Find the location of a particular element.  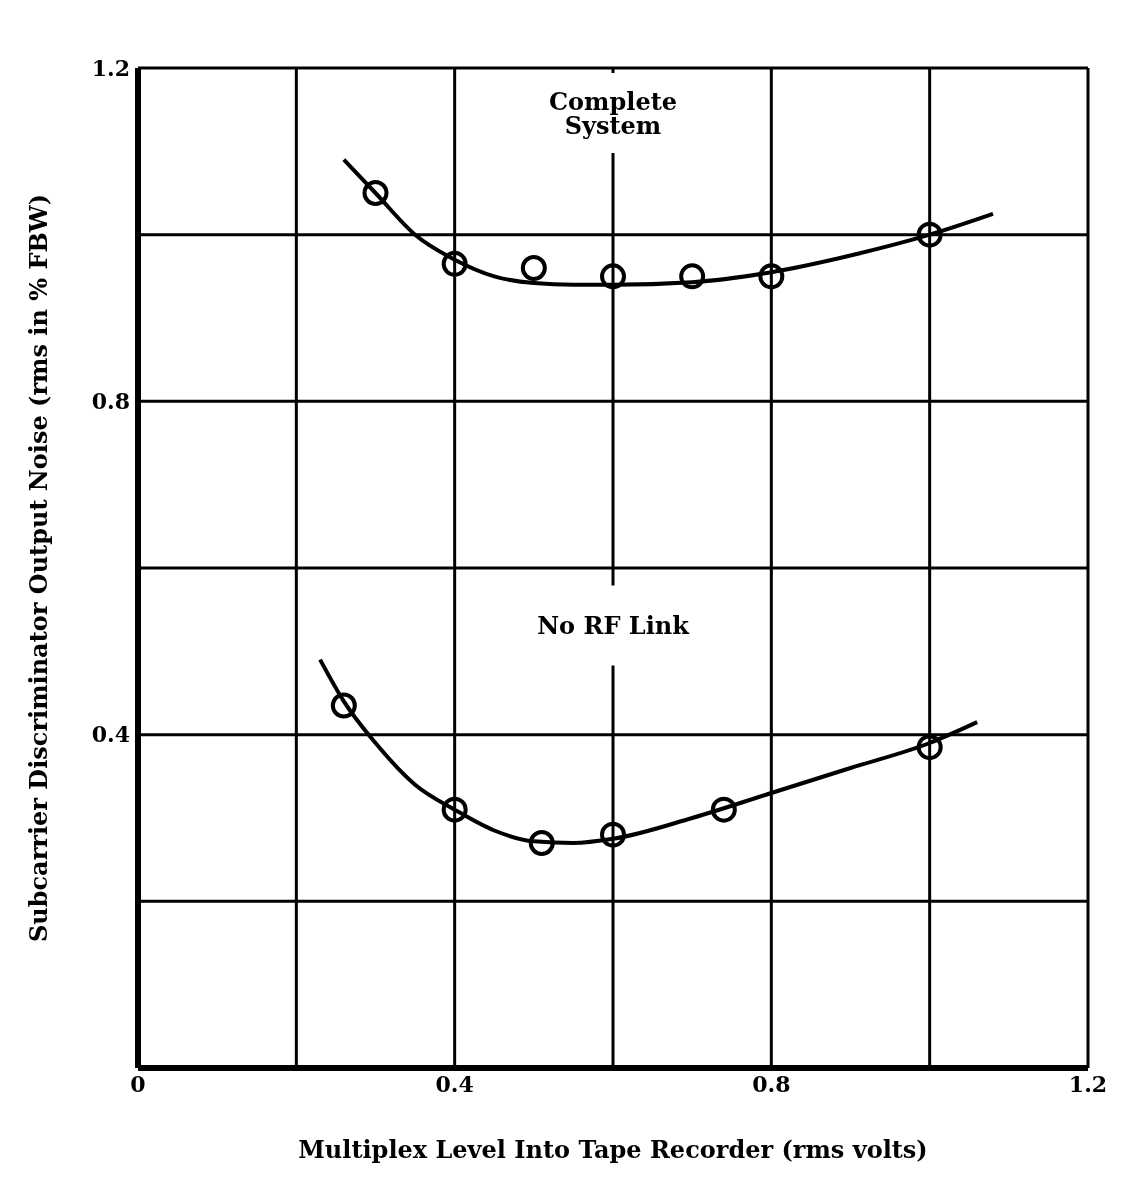

y-tick-label: 0.8 is located at coordinates (110, 401).